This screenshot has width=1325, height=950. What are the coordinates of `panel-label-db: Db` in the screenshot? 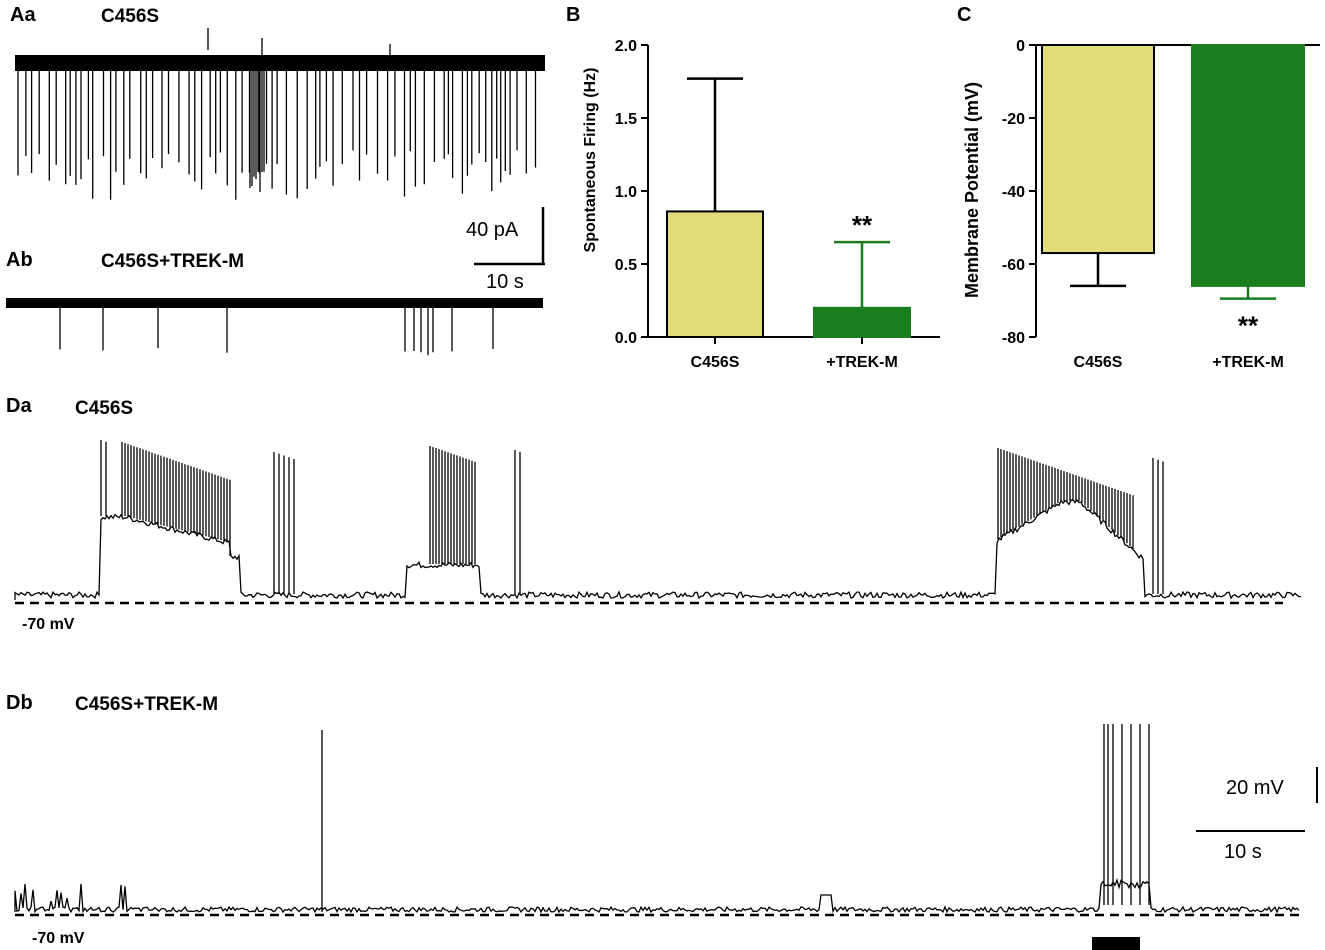 It's located at (19, 703).